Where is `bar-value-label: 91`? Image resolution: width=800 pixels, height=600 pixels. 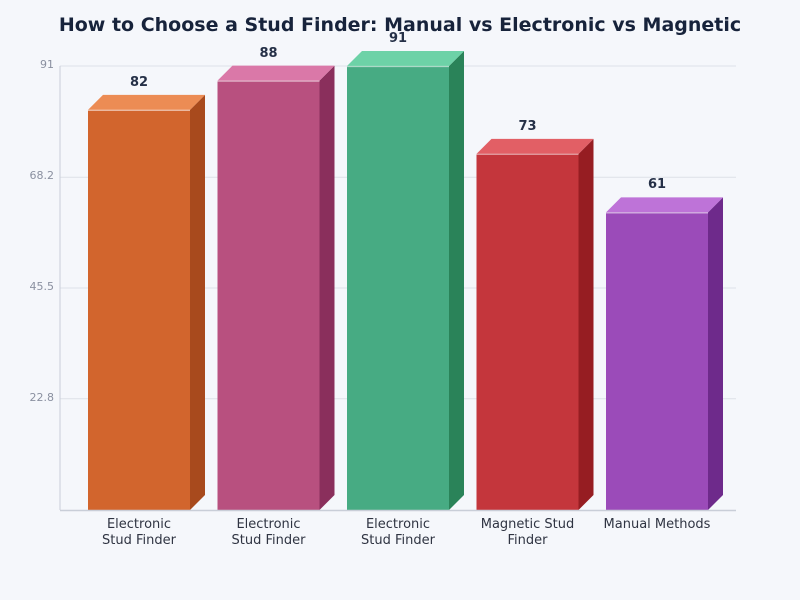
bar-value-label: 91 is located at coordinates (398, 38).